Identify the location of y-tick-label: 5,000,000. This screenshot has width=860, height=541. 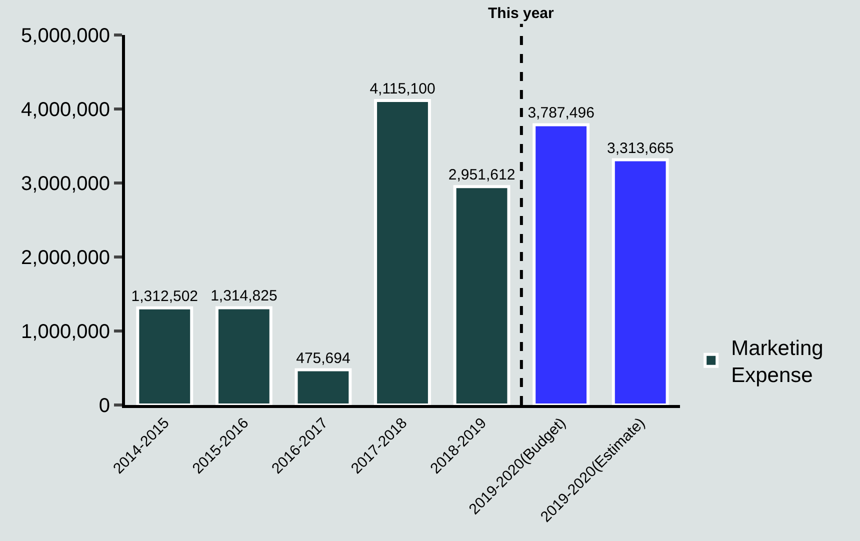
(65, 36).